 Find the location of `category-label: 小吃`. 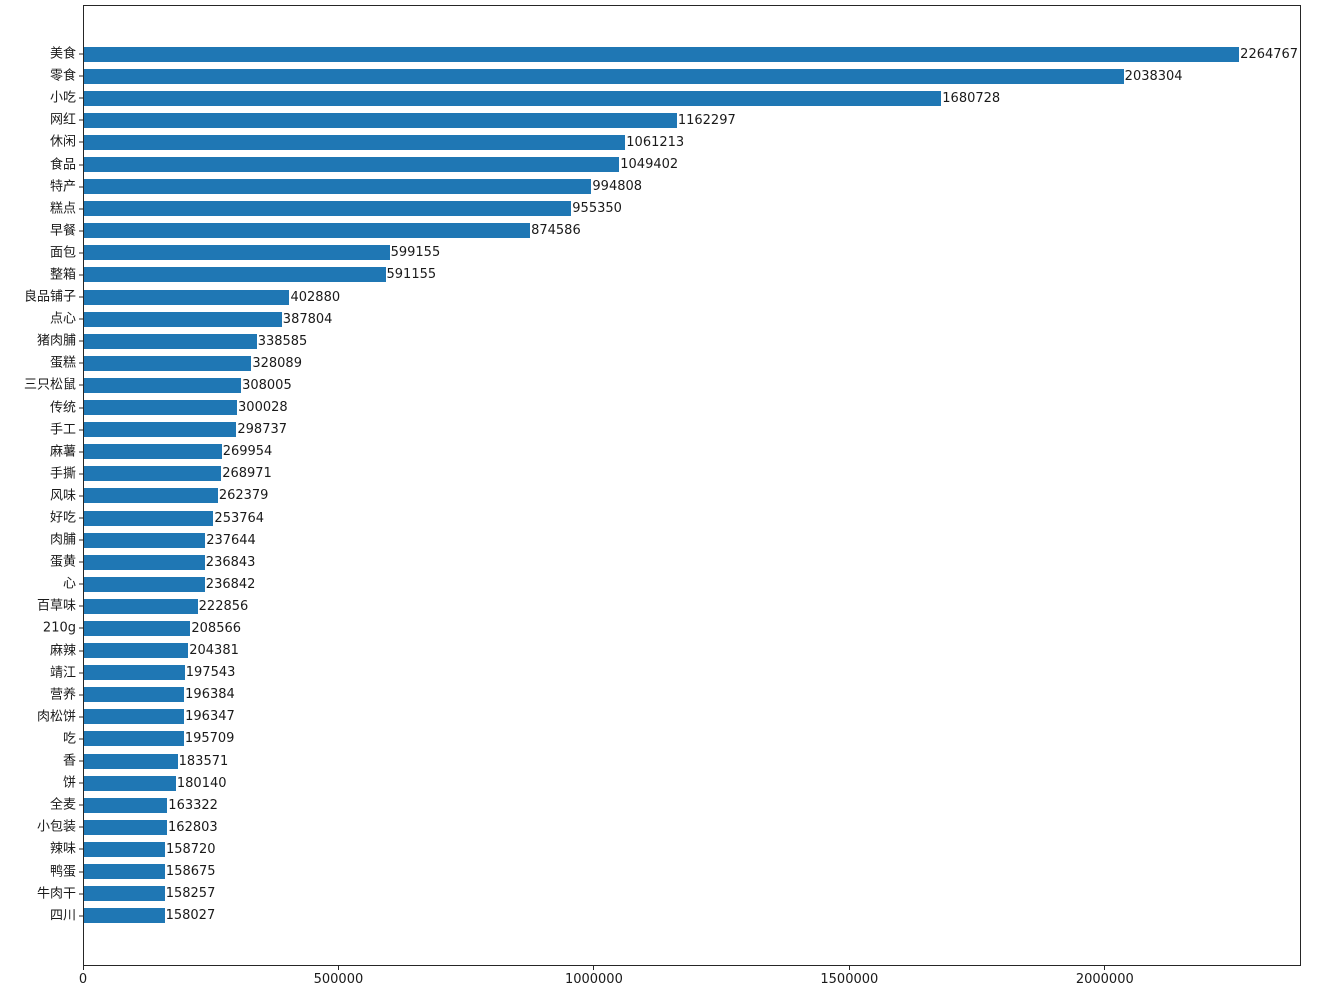

category-label: 小吃 is located at coordinates (62, 98).